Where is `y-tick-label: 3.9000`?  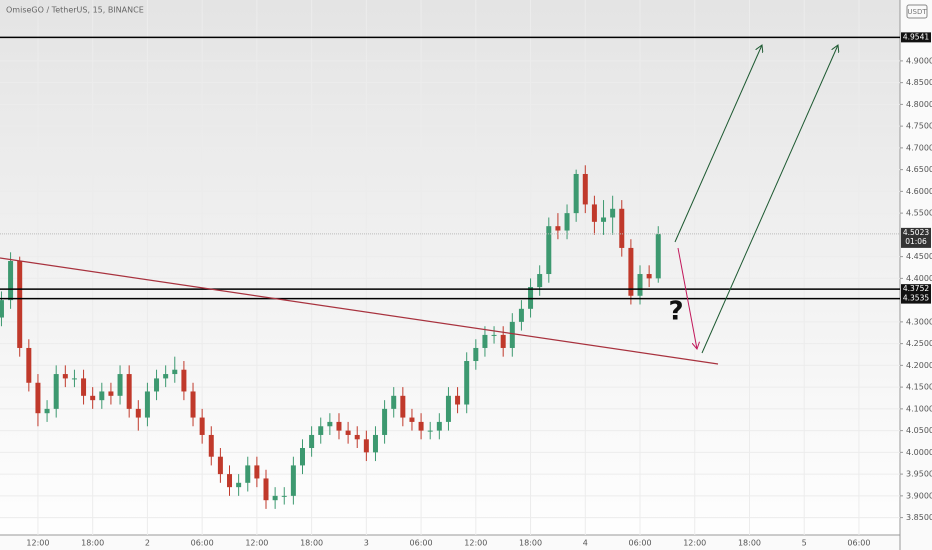 y-tick-label: 3.9000 is located at coordinates (919, 495).